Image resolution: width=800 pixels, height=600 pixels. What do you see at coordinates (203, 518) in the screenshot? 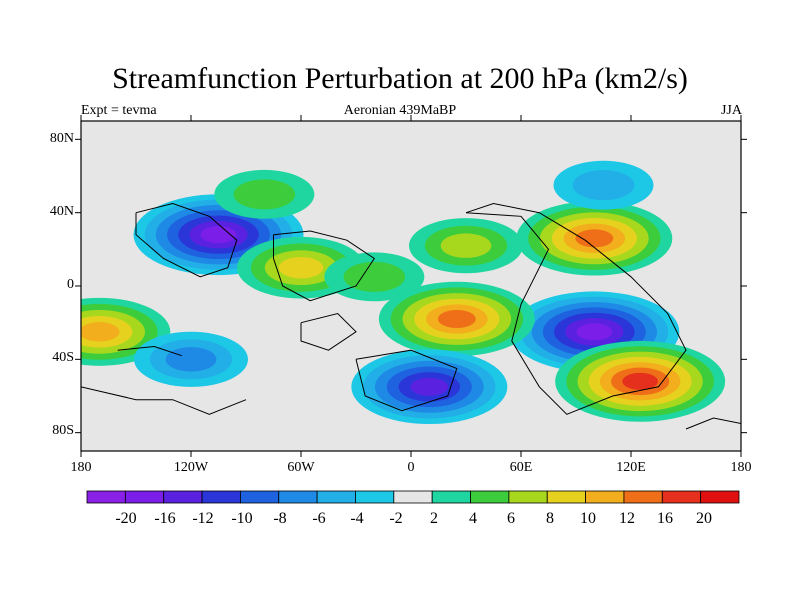
I see `colorbar-label: -12` at bounding box center [203, 518].